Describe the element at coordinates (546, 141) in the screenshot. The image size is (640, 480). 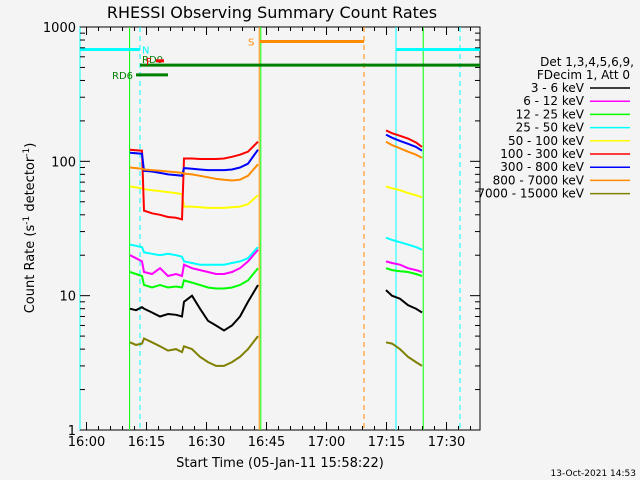
I see `legend-label-4: 50 - 100 keV` at that location.